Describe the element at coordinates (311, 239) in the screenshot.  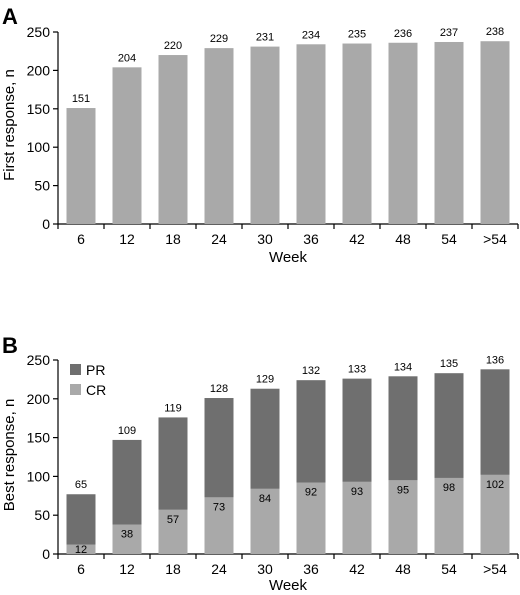
I see `panel-a-x-tick-label: 36` at that location.